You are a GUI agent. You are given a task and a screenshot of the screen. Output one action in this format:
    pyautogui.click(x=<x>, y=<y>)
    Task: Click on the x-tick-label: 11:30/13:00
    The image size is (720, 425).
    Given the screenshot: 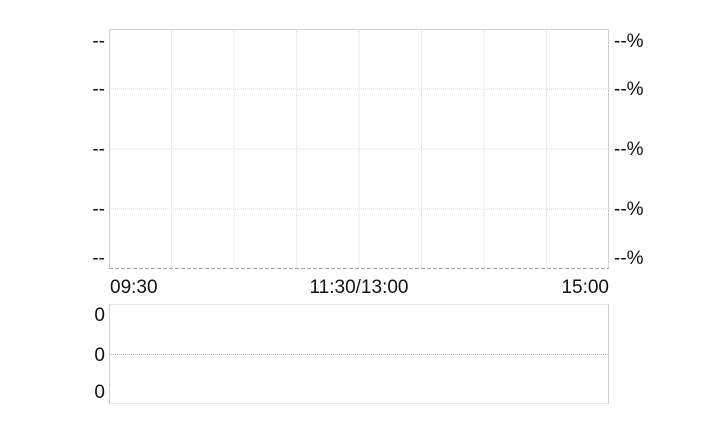 What is the action you would take?
    pyautogui.click(x=359, y=287)
    